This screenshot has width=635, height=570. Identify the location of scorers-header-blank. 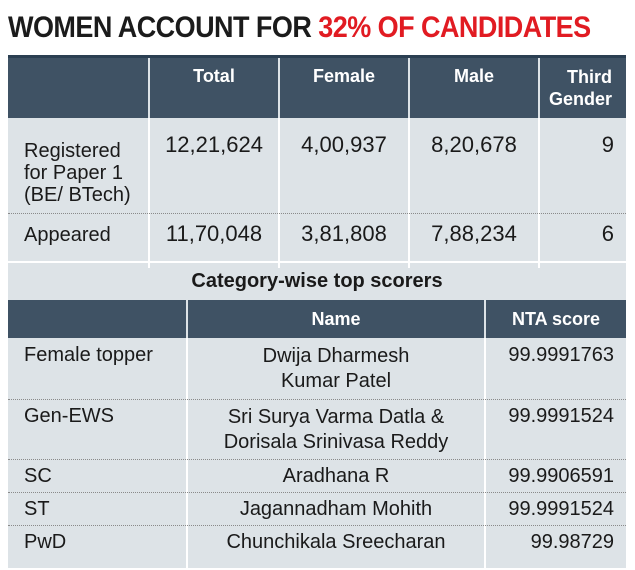
(97, 319).